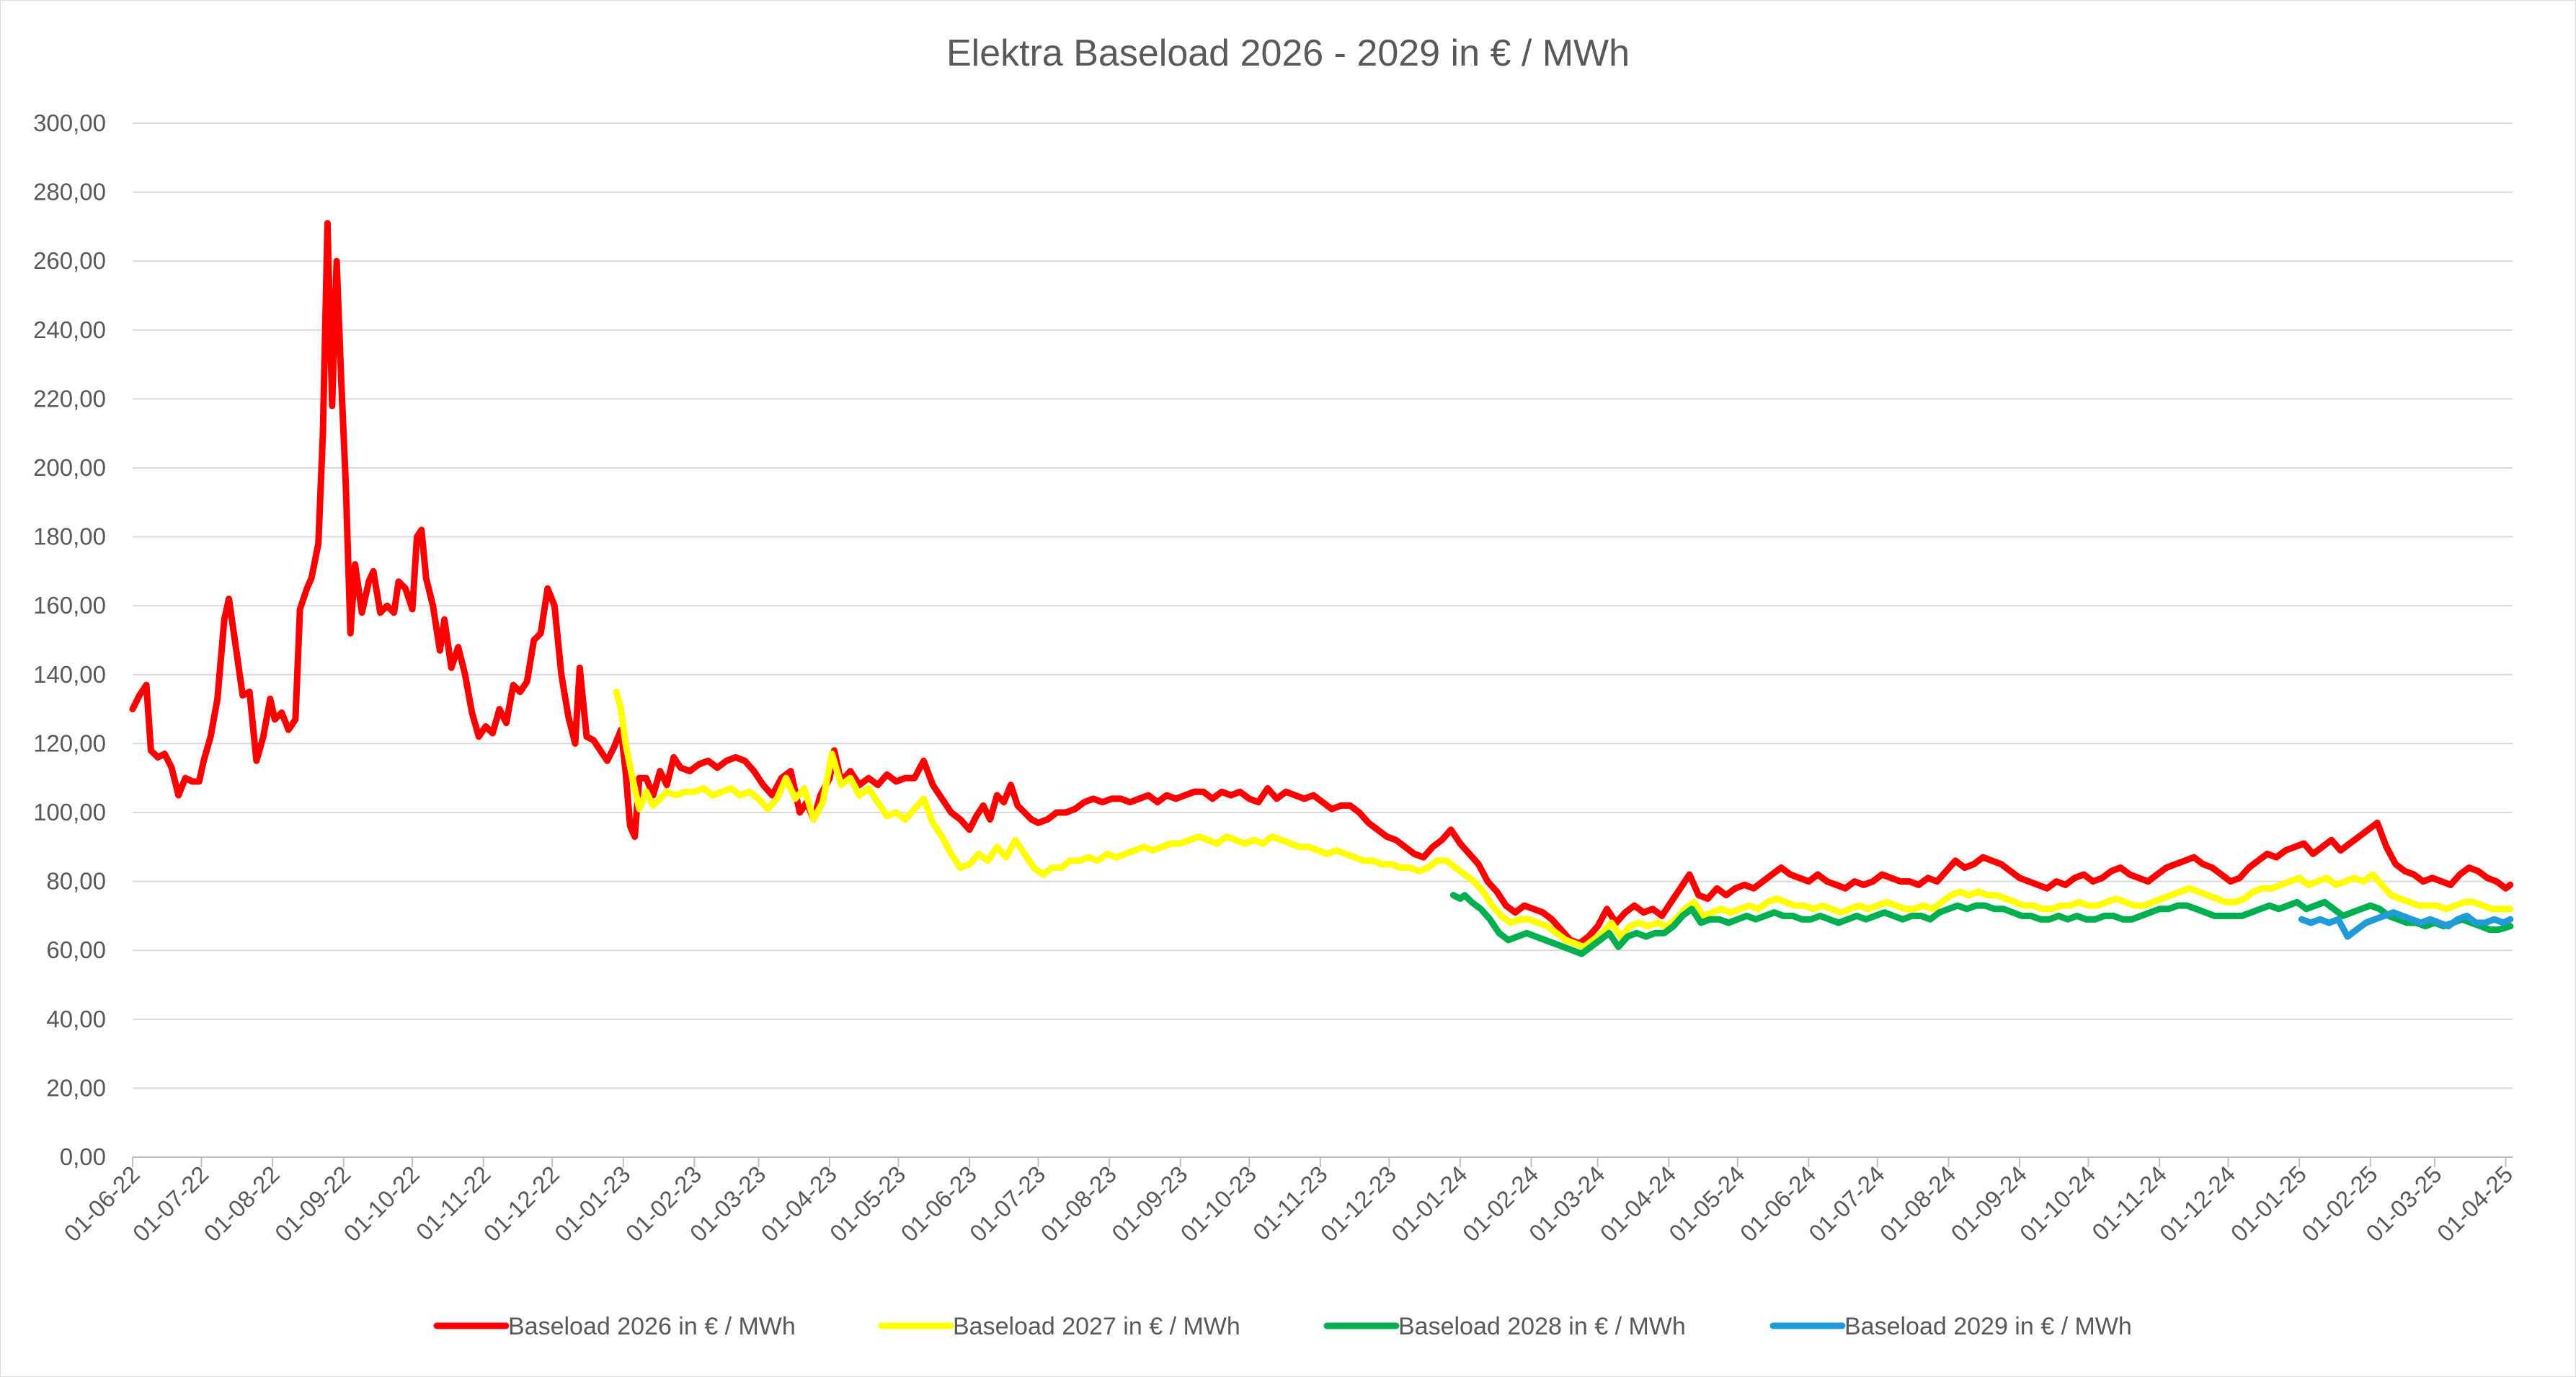 The width and height of the screenshot is (2576, 1377). I want to click on x-tick-label: 01-12-23, so click(1358, 1204).